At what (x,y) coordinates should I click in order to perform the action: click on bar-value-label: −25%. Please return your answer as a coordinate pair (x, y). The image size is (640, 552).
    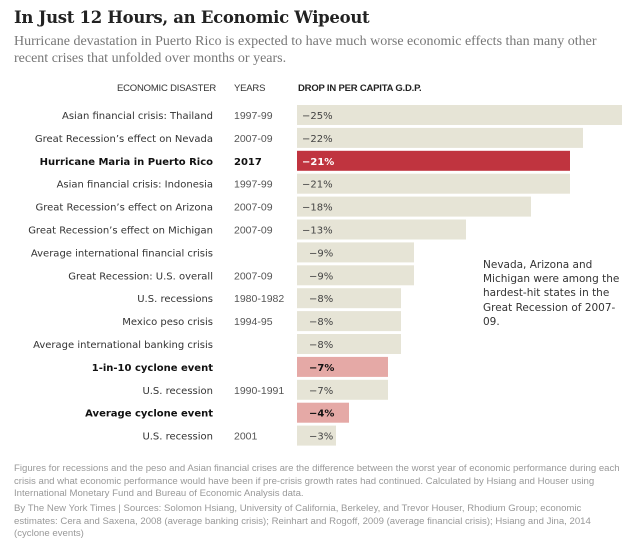
    Looking at the image, I should click on (317, 116).